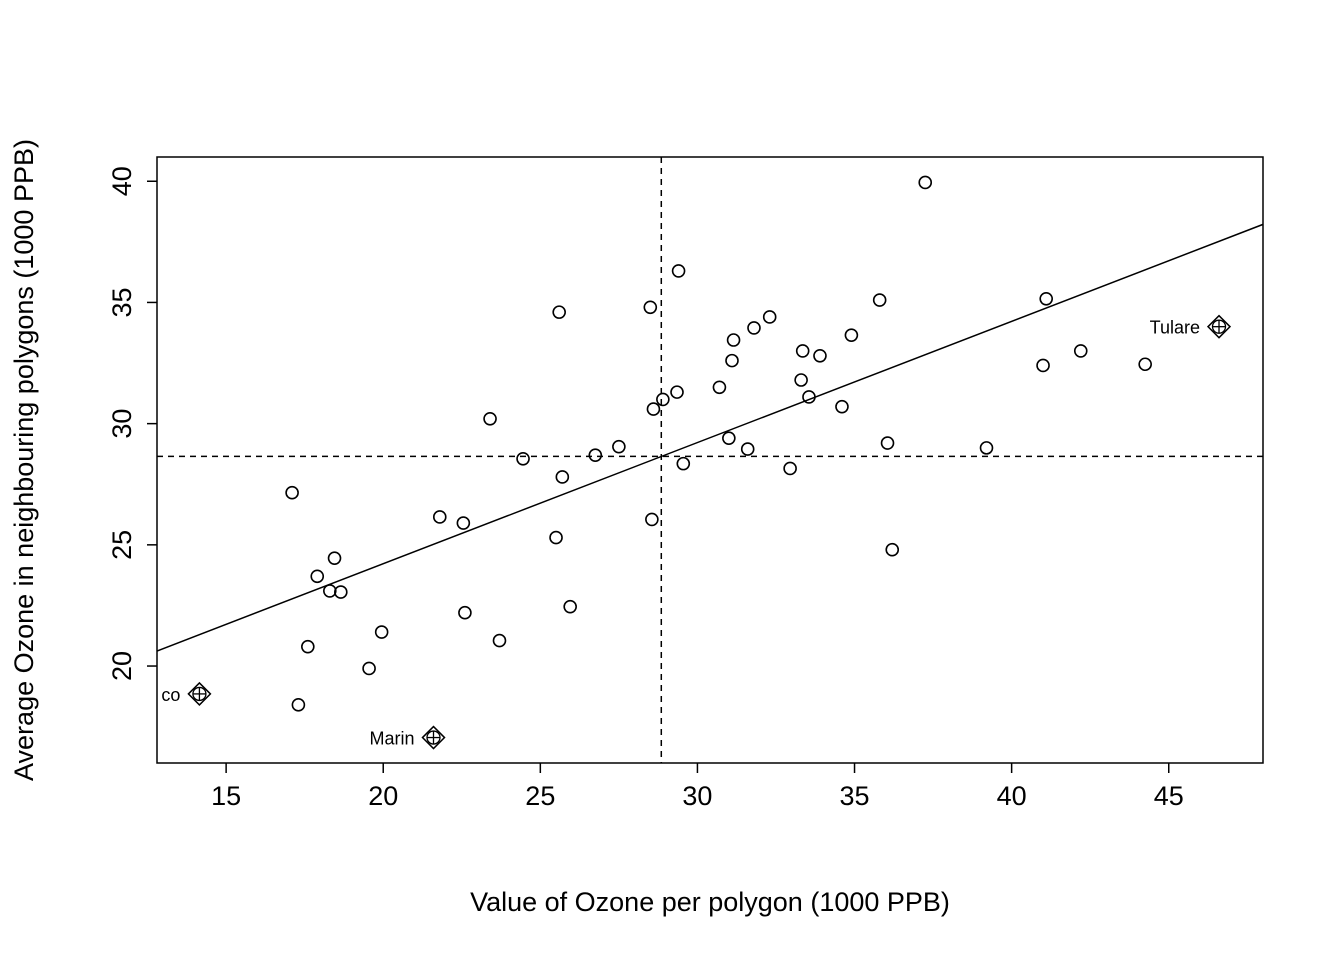 The height and width of the screenshot is (960, 1344). What do you see at coordinates (122, 424) in the screenshot?
I see `y-tick-label: 30` at bounding box center [122, 424].